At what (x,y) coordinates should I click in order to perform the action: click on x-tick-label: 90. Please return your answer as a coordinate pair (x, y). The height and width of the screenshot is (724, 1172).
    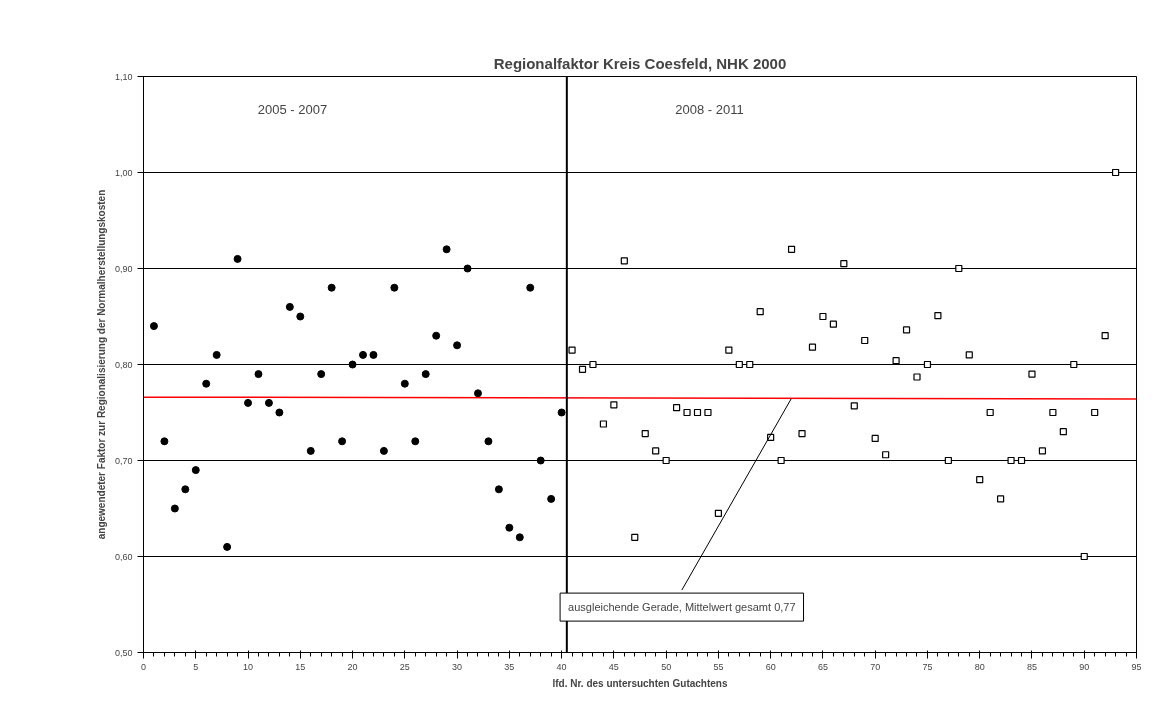
    Looking at the image, I should click on (1084, 666).